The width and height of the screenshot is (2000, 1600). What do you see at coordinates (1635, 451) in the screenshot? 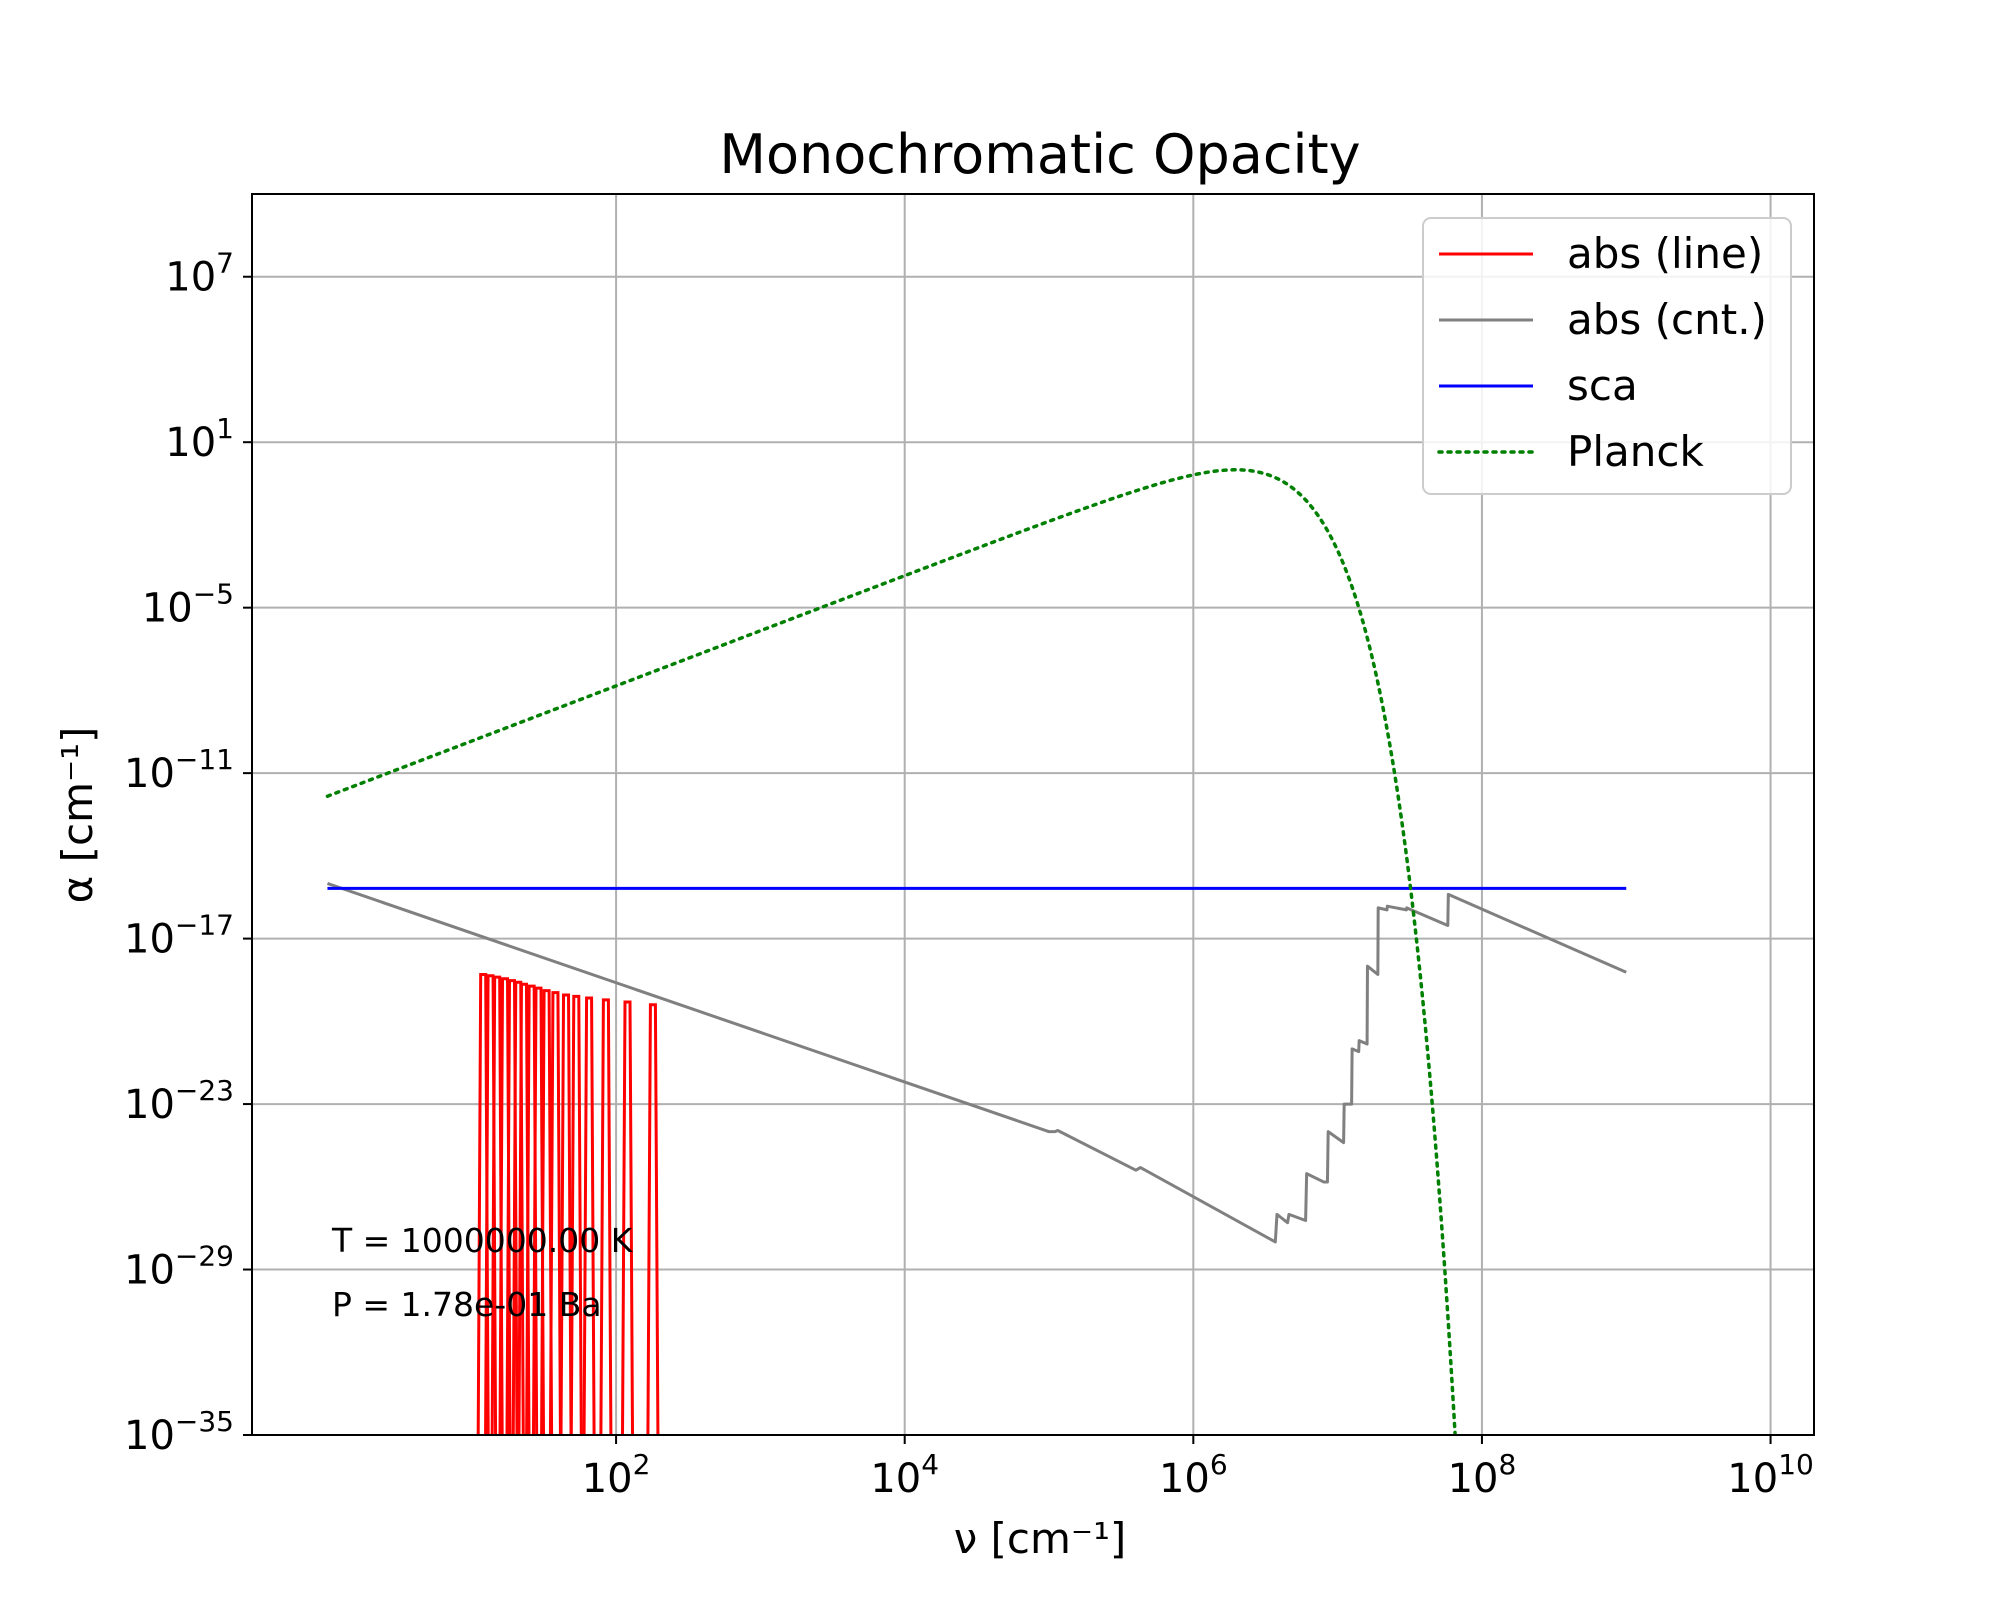
I see `legend-label: Planck` at bounding box center [1635, 451].